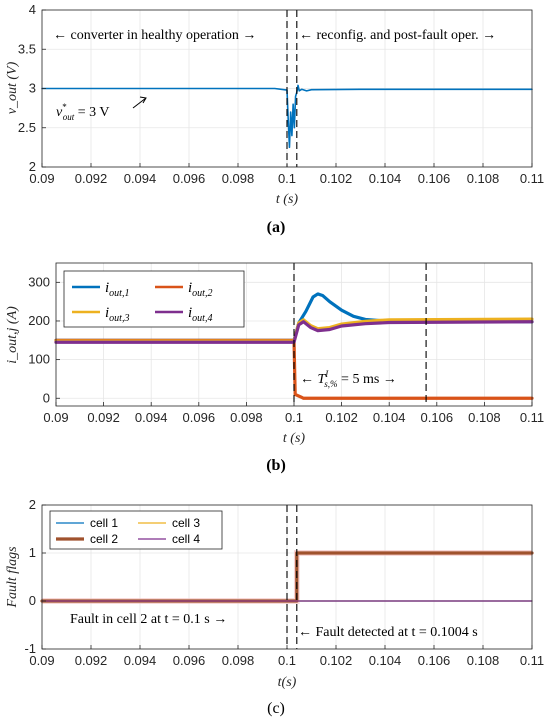 This screenshot has height=725, width=550. What do you see at coordinates (287, 178) in the screenshot?
I see `xtick-label-a-5: 0.1` at bounding box center [287, 178].